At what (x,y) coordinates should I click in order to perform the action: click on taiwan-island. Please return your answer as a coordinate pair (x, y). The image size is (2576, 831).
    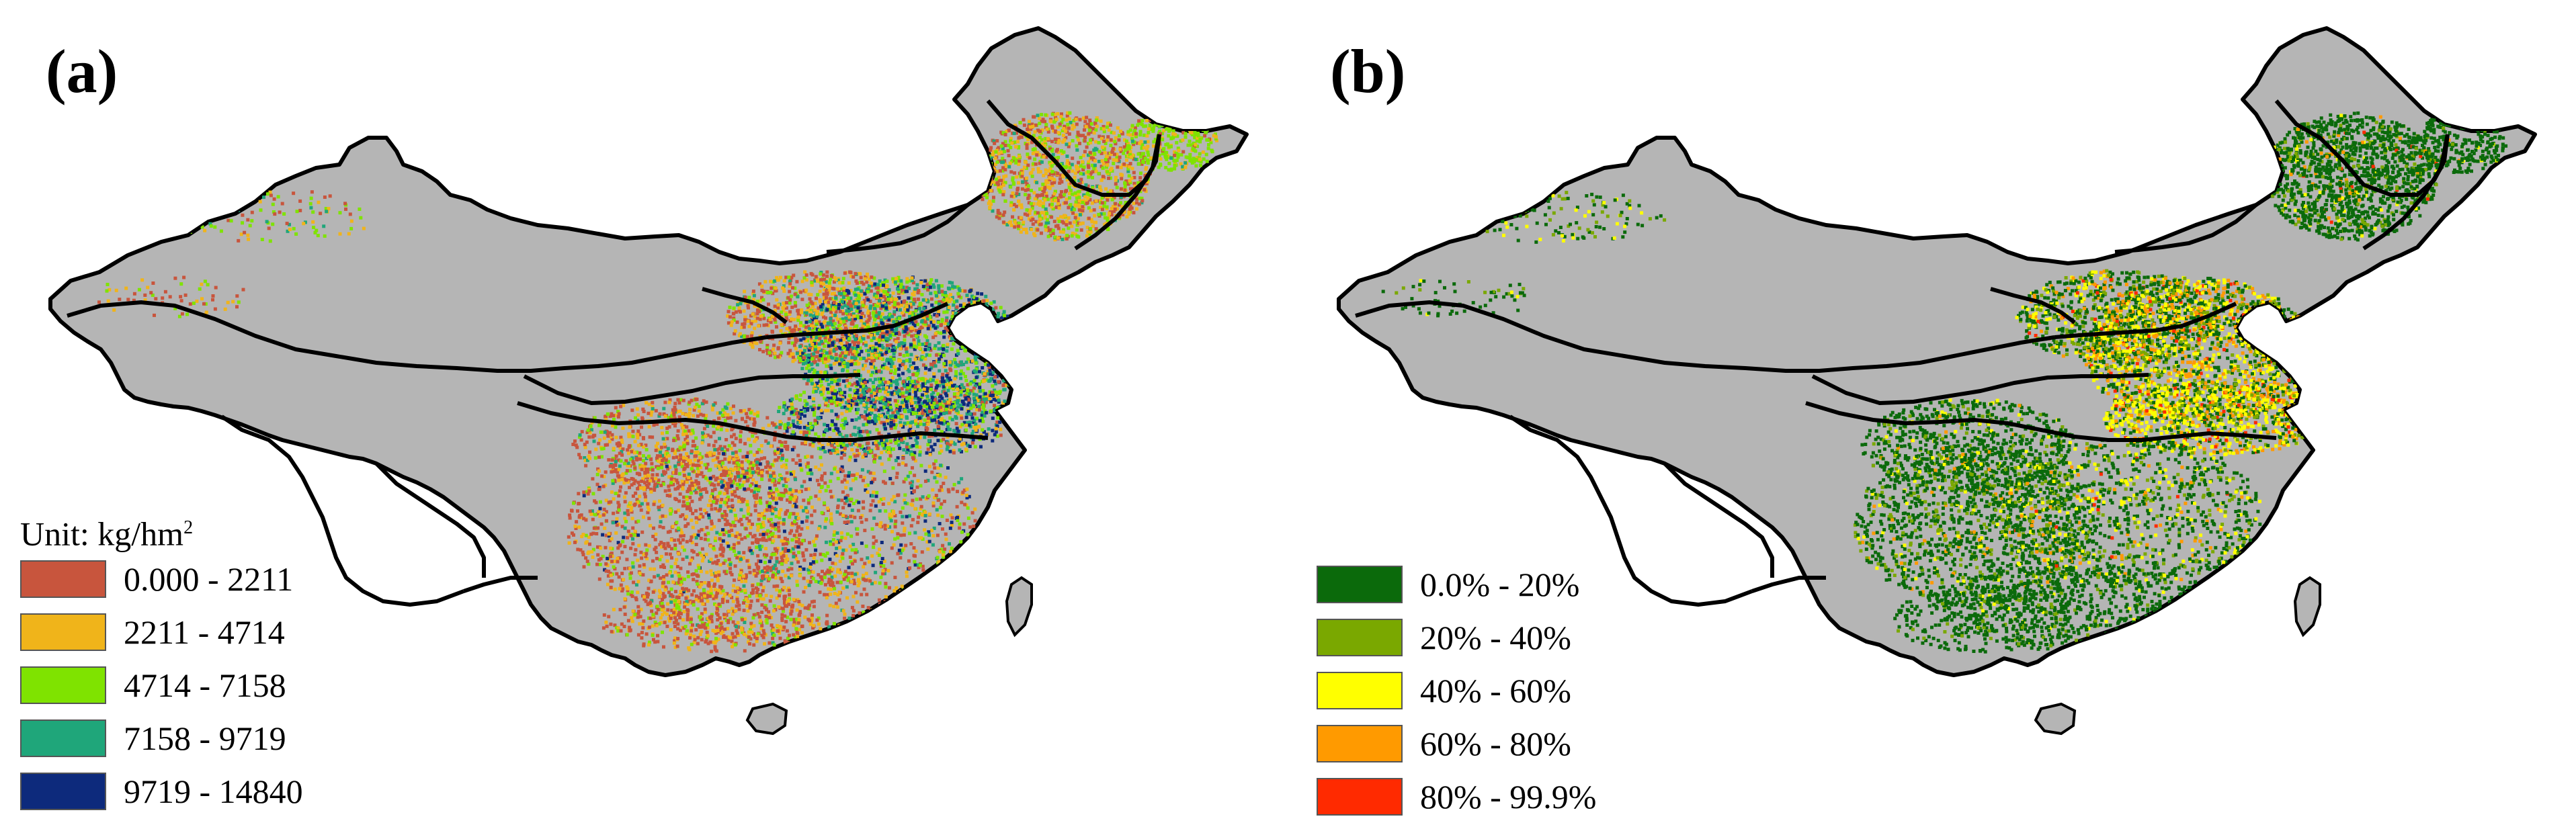
    Looking at the image, I should click on (1019, 607).